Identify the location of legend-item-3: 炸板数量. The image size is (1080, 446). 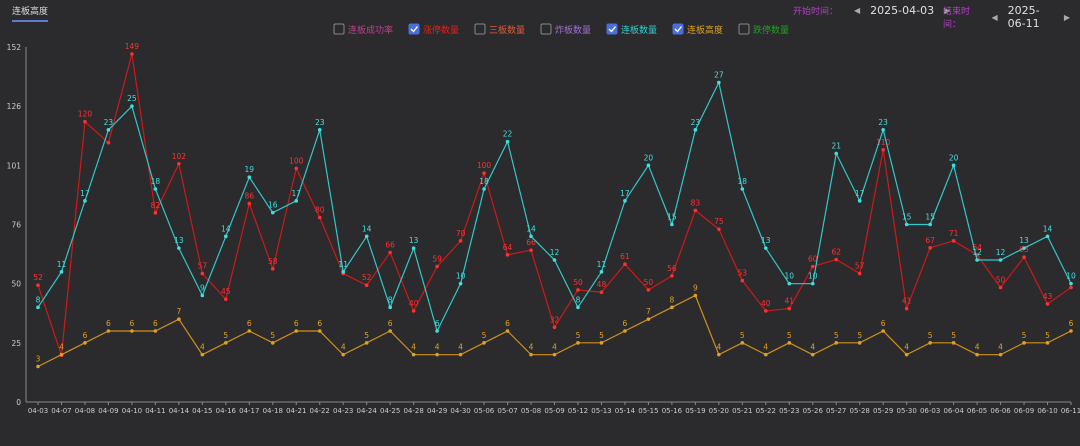
(565, 29).